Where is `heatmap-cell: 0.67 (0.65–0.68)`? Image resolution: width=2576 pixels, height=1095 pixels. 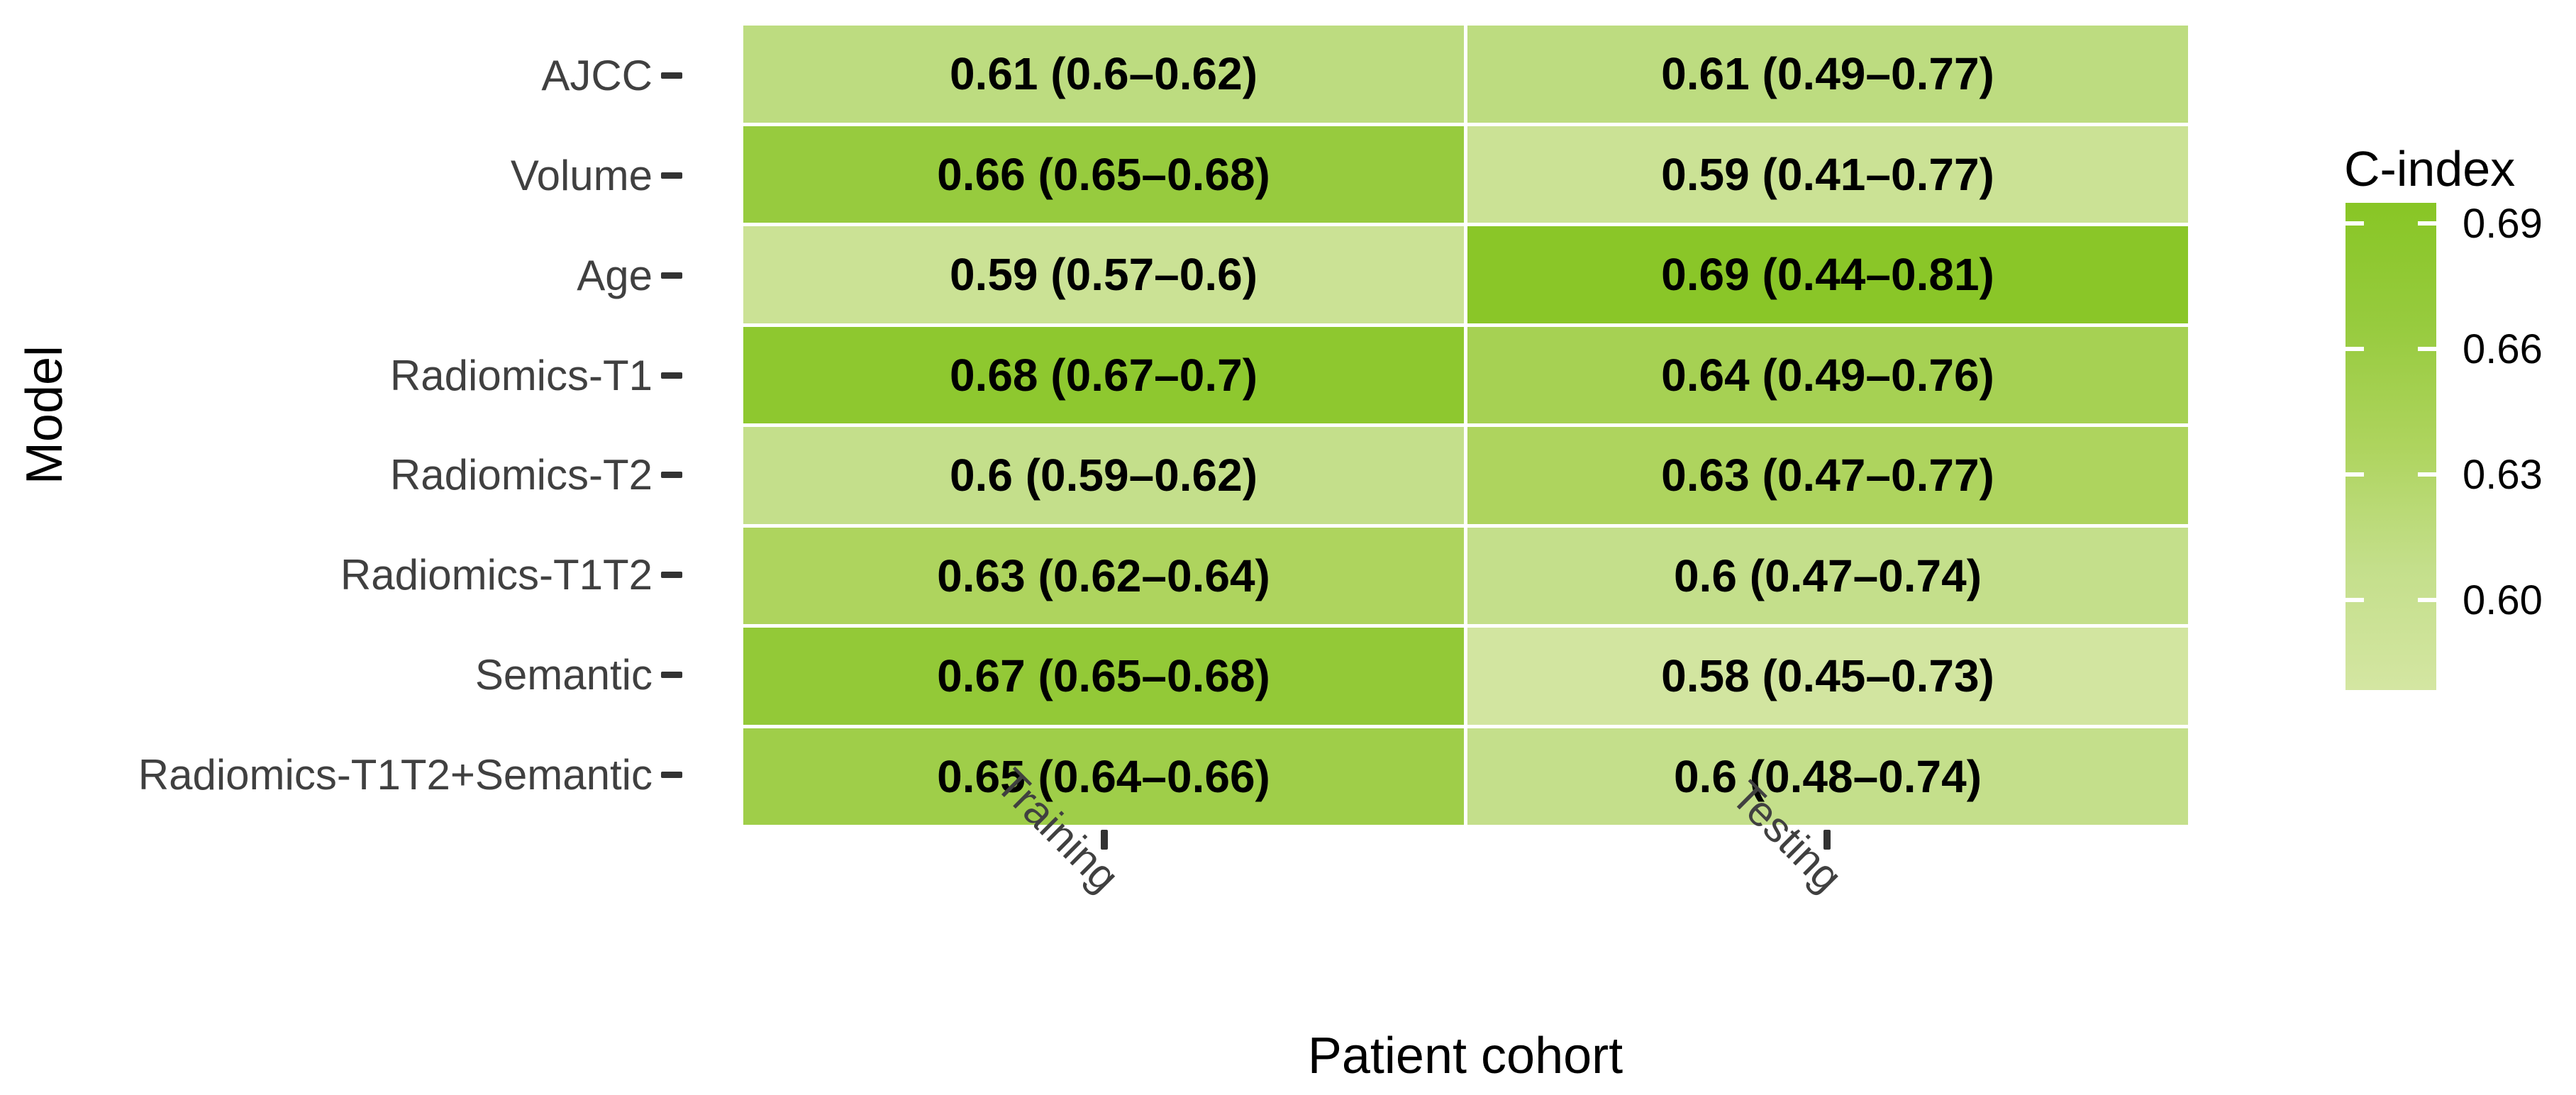
heatmap-cell: 0.67 (0.65–0.68) is located at coordinates (1103, 676).